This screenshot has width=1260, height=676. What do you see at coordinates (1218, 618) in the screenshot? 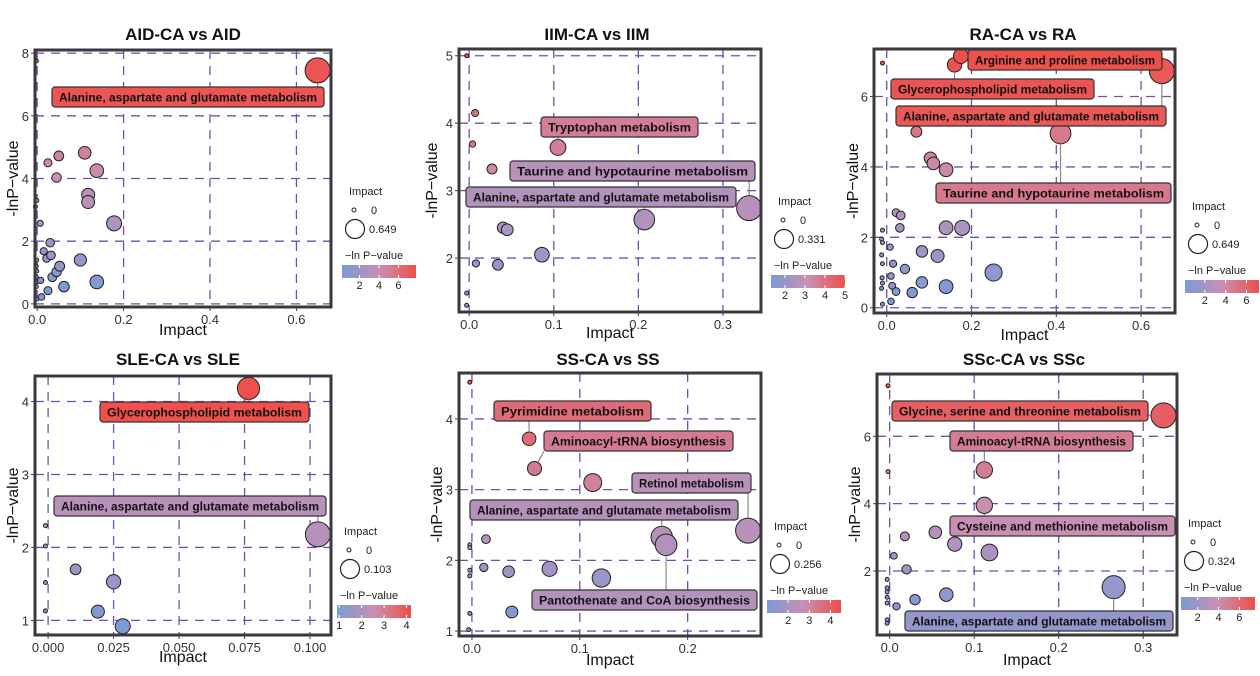
I see `color-legend-tick-label: 4` at bounding box center [1218, 618].